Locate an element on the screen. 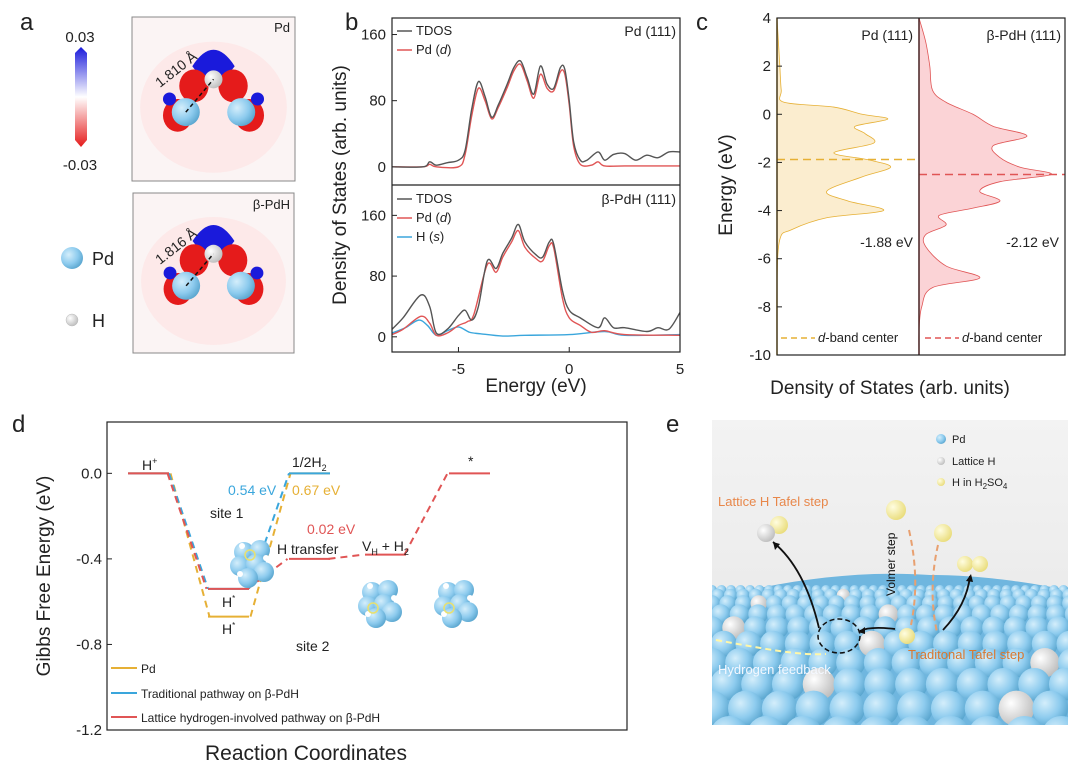  volmer-path-icon is located at coordinates (935, 588).